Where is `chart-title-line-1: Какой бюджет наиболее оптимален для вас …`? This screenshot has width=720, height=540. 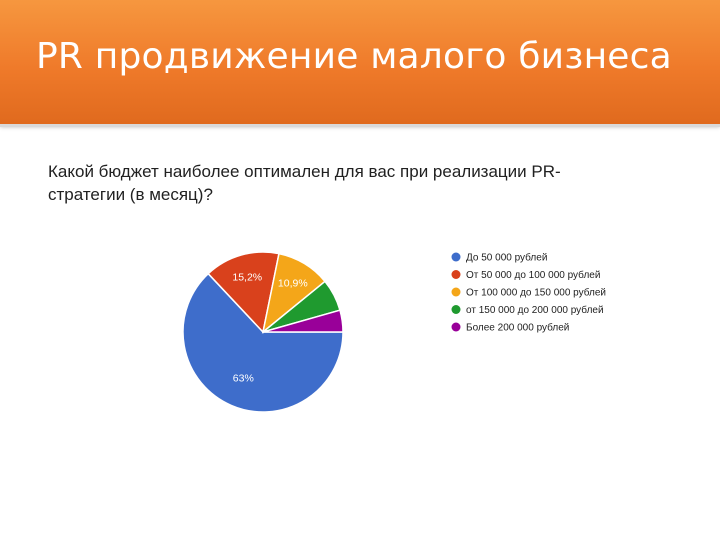
chart-title-line-1: Какой бюджет наиболее оптимален для вас … is located at coordinates (304, 171).